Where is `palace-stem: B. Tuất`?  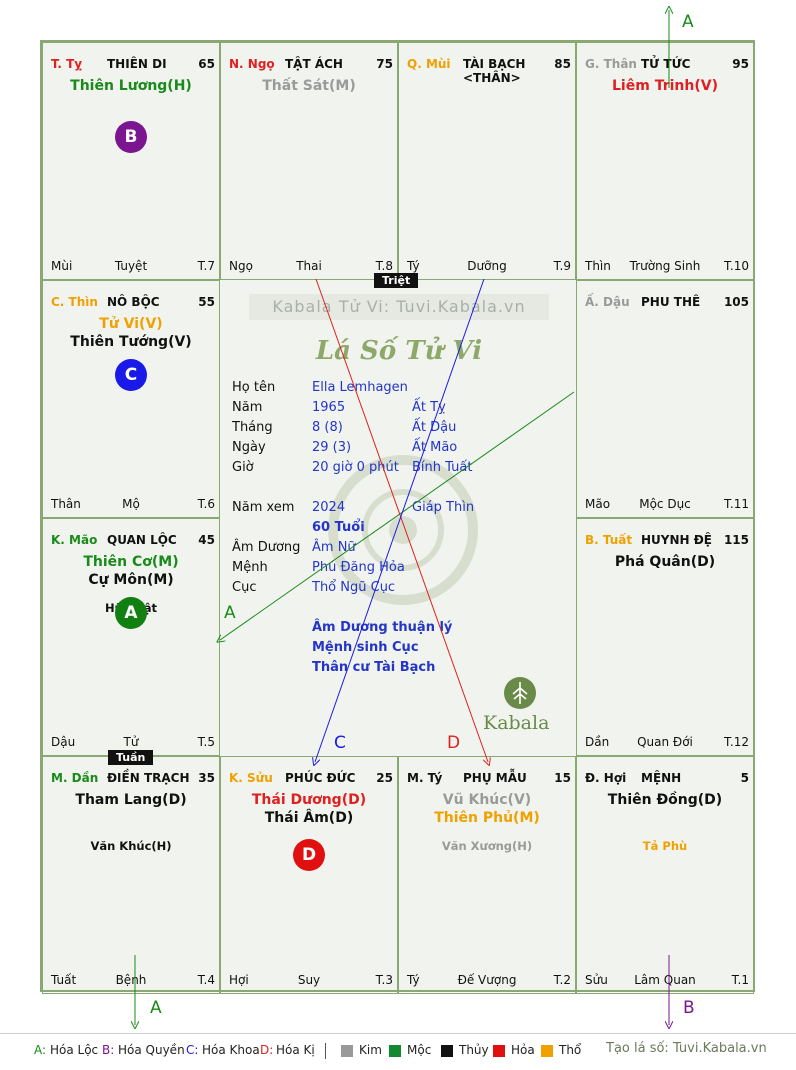
palace-stem: B. Tuất is located at coordinates (609, 540).